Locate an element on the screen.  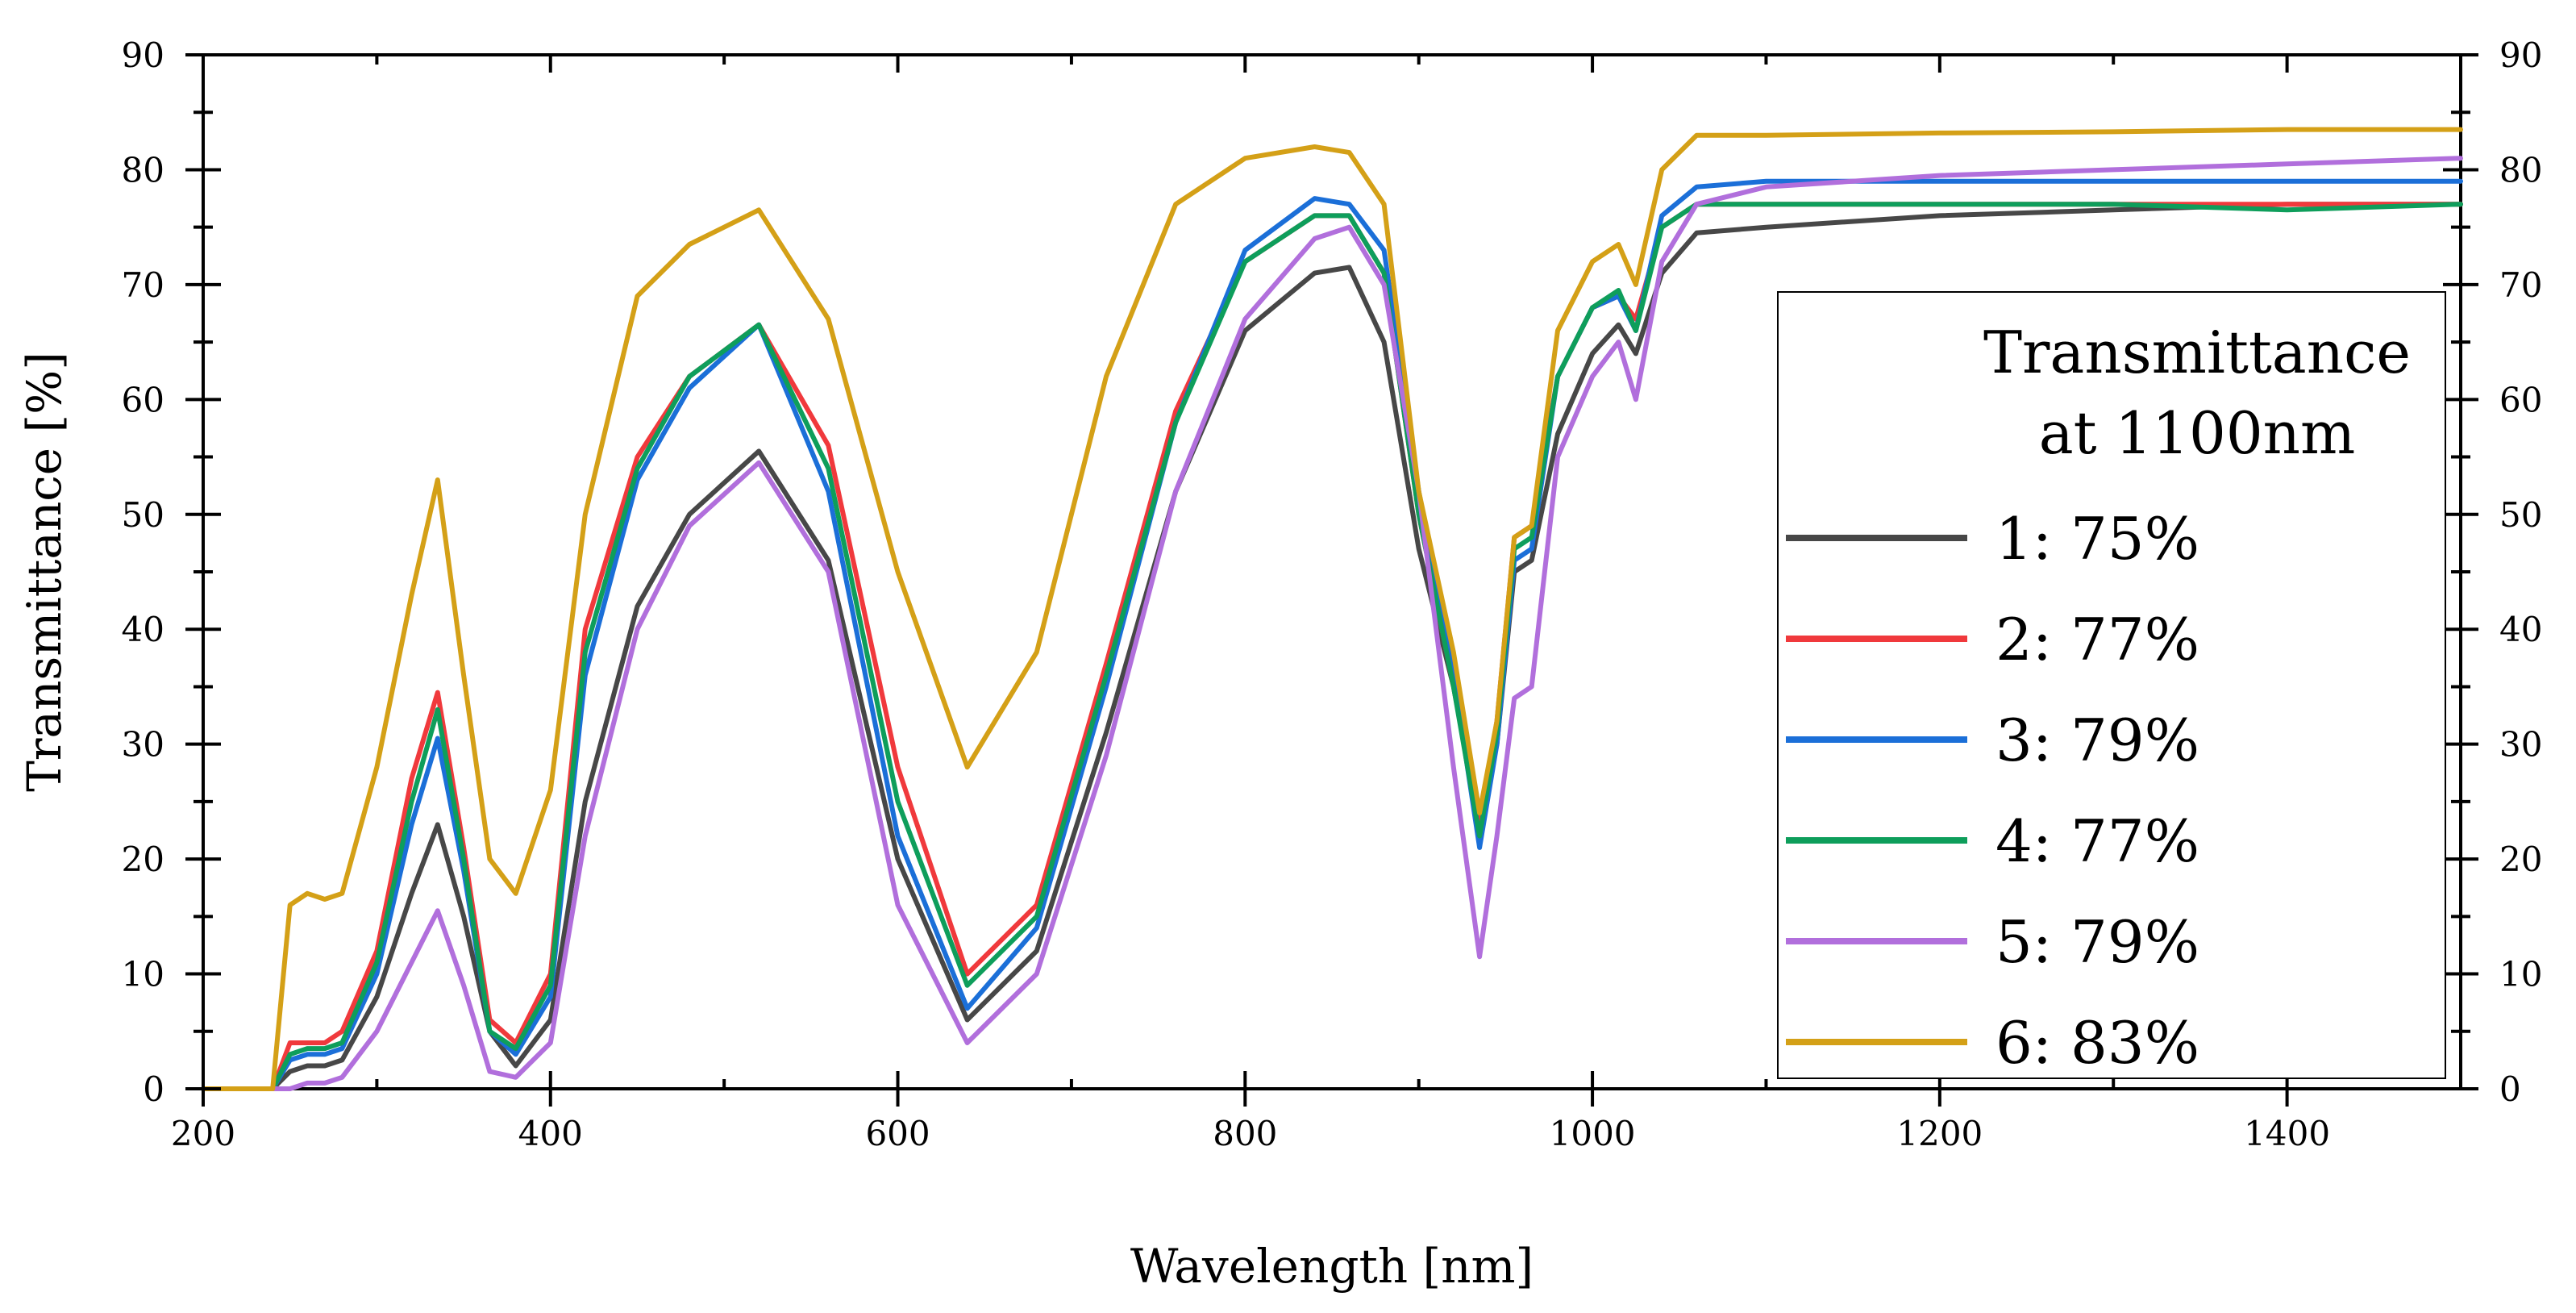
y-tick-label-right: 30 is located at coordinates (2520, 745).